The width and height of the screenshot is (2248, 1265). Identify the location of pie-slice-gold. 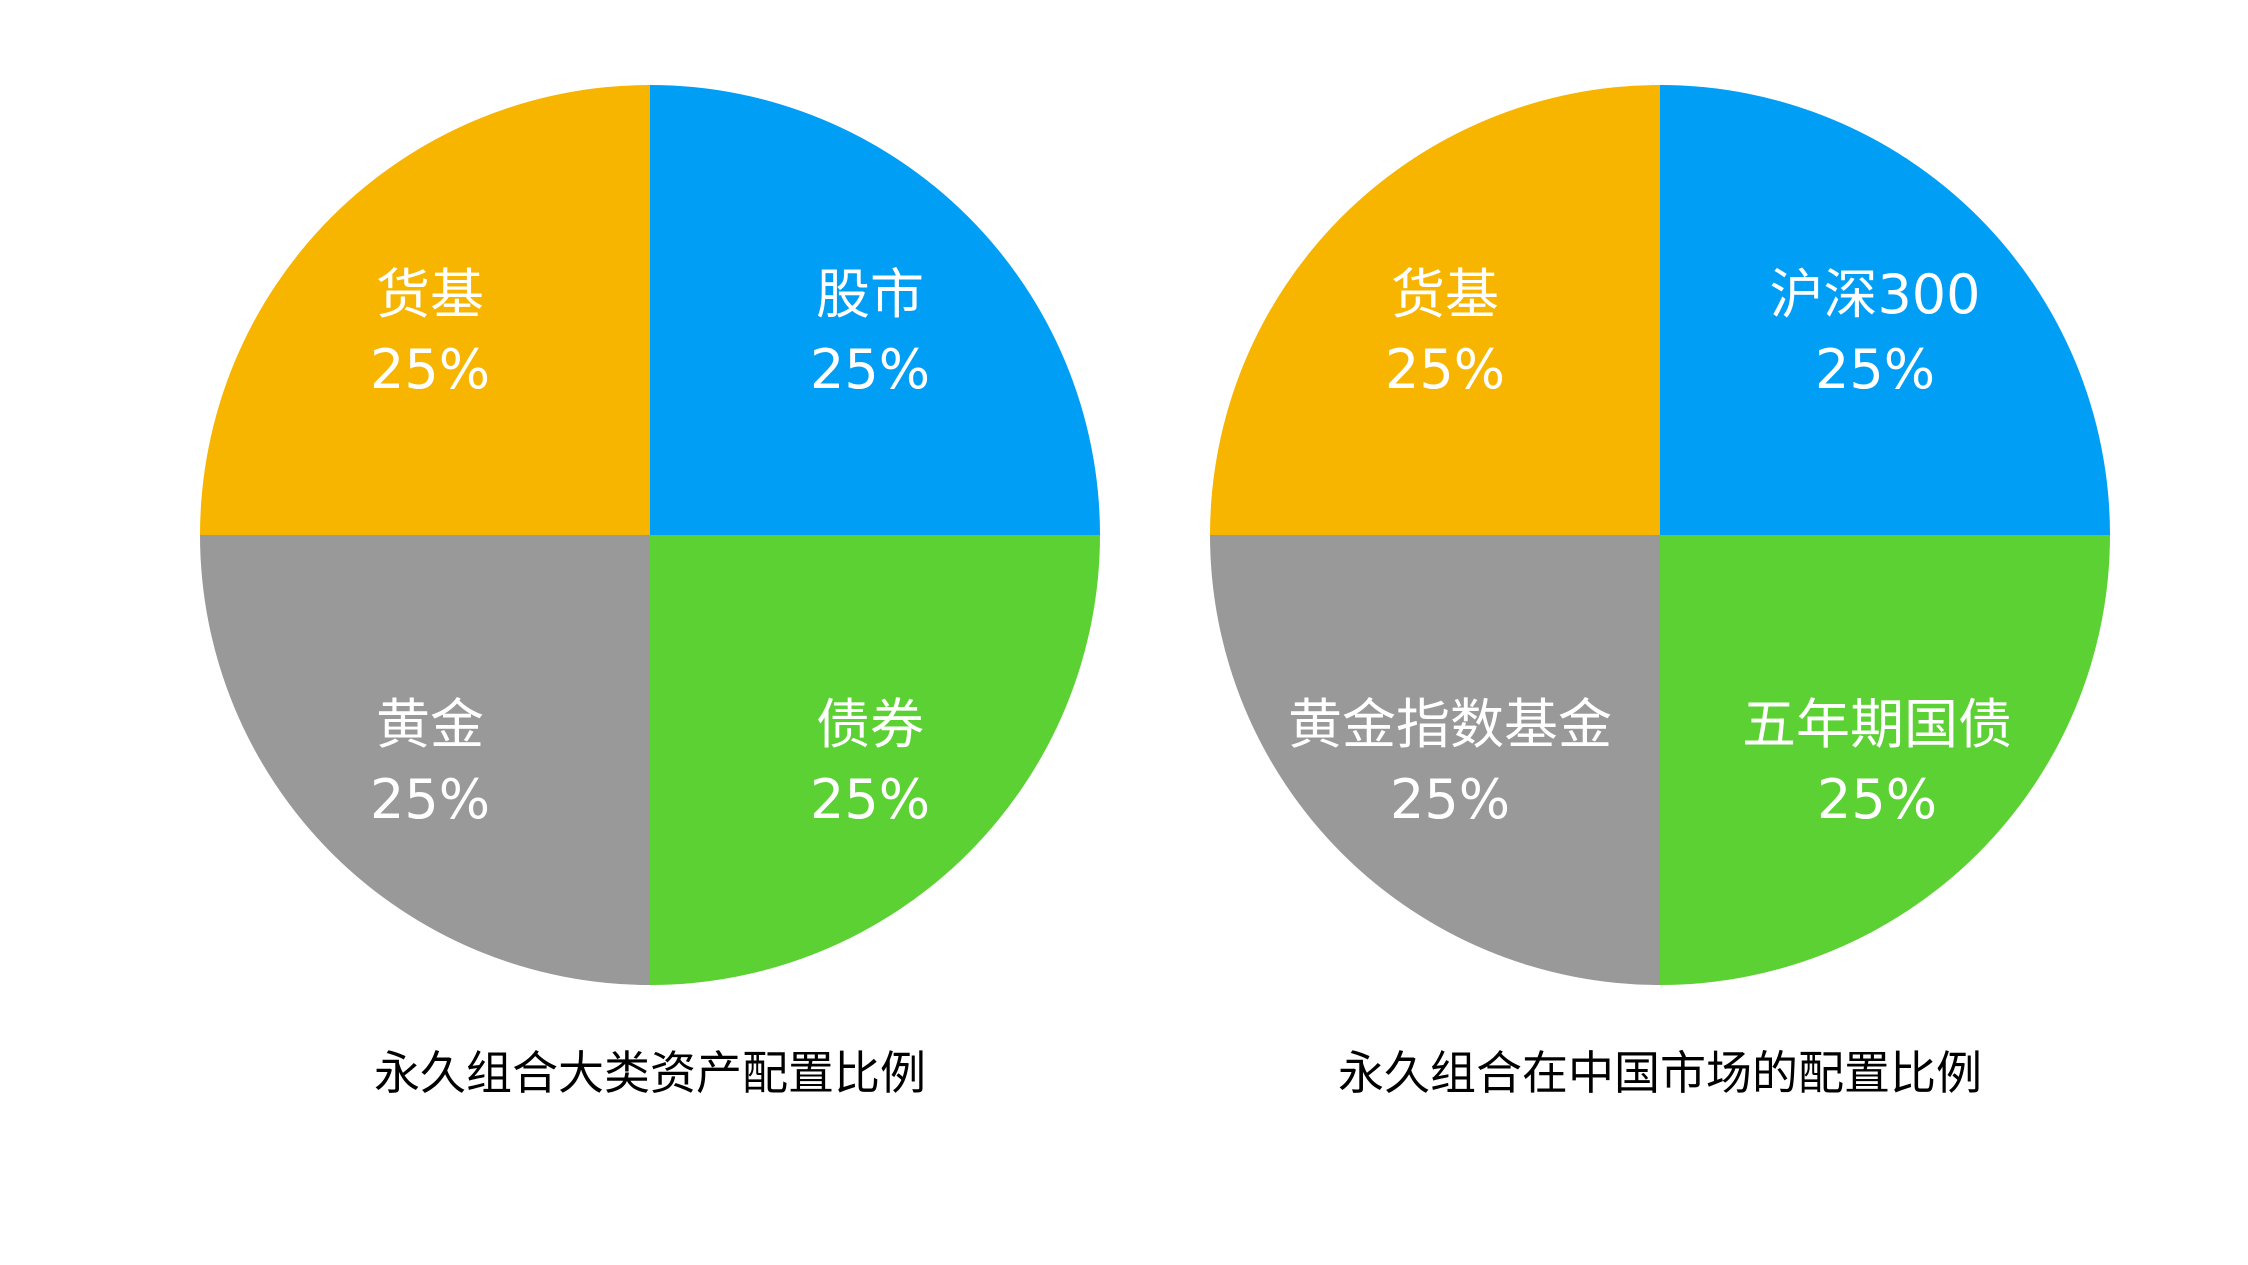
(425, 760).